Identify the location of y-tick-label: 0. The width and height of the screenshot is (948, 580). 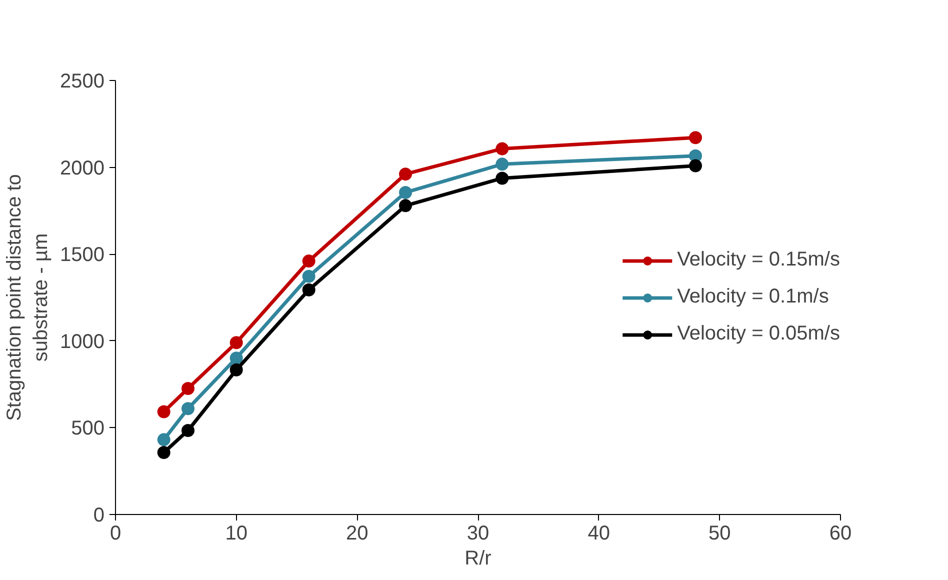
(98, 515).